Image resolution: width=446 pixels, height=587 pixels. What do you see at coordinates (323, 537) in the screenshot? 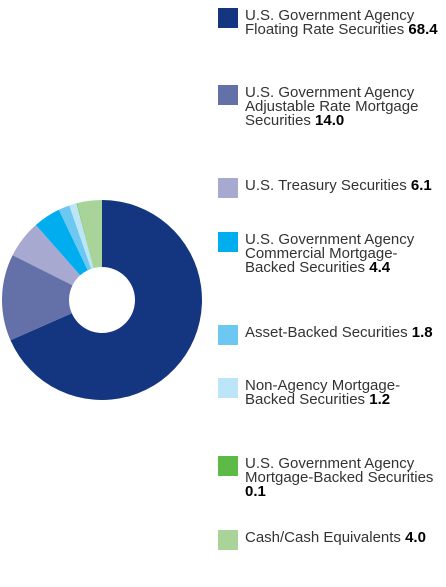
I see `legend-label: Cash/Cash Equivalents` at bounding box center [323, 537].